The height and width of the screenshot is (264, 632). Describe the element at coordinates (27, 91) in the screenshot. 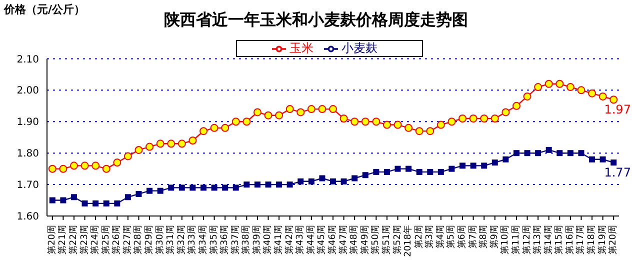

I see `y-tick-label: 2.00` at that location.